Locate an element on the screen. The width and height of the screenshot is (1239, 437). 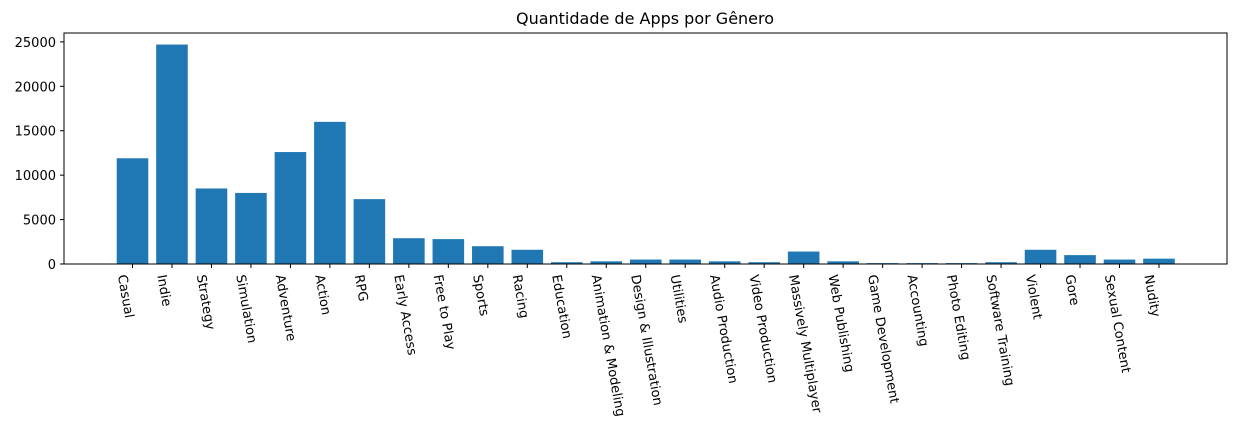
x-tick-label: Massively Multiplayer is located at coordinates (804, 344).